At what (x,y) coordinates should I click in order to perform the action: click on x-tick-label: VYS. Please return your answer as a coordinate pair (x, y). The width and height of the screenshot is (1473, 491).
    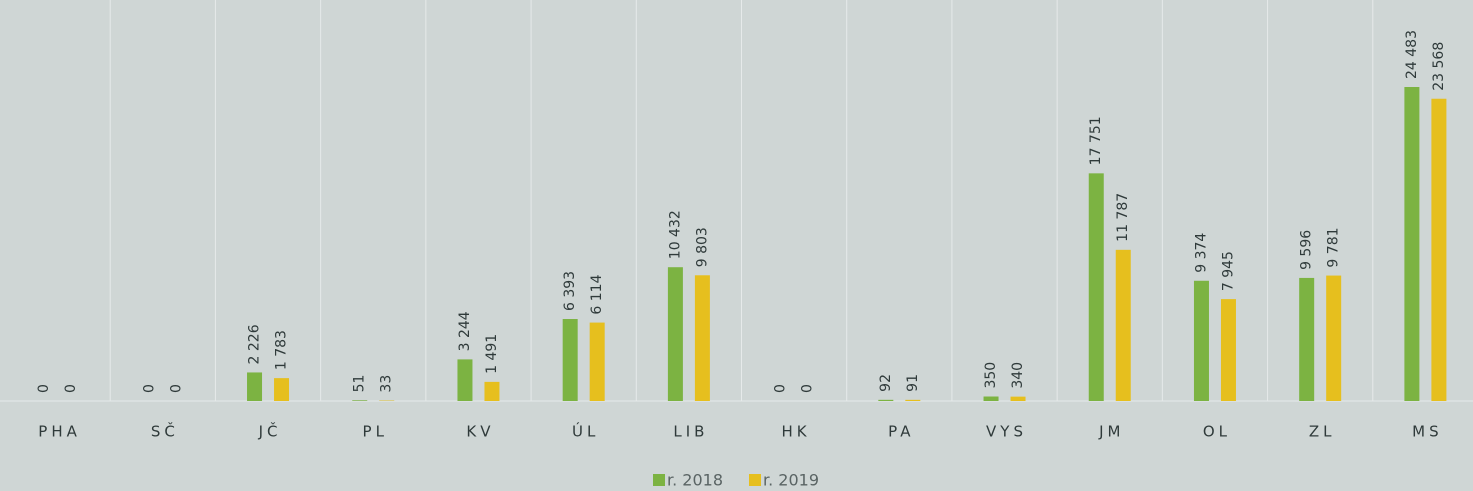
    Looking at the image, I should click on (1006, 432).